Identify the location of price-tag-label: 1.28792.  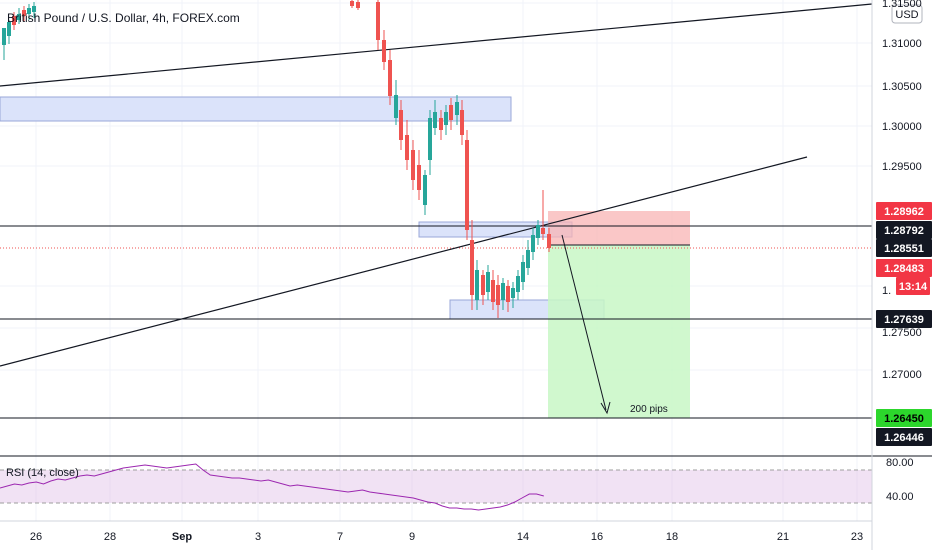
(904, 231).